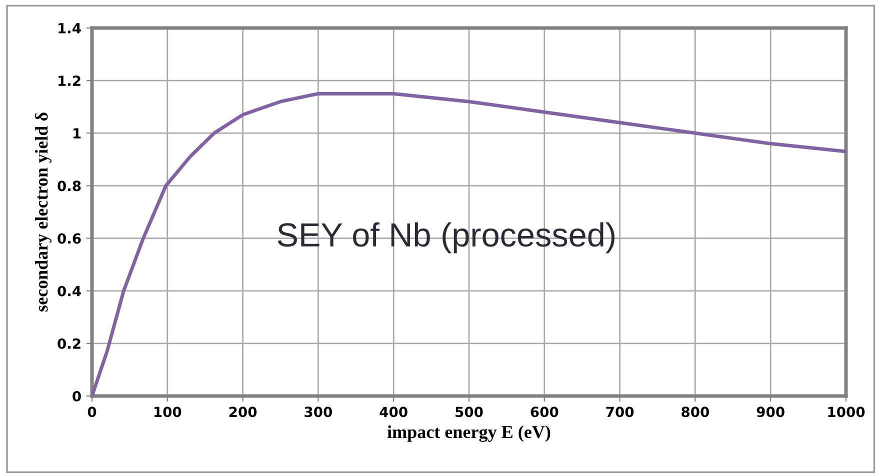  What do you see at coordinates (69, 238) in the screenshot?
I see `y-tick-label: 0.6` at bounding box center [69, 238].